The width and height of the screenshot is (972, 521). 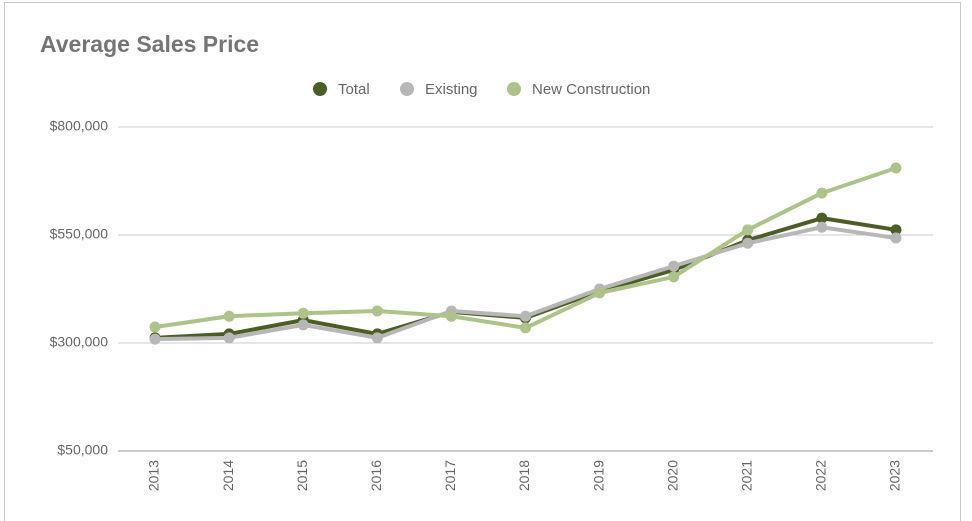 I want to click on legend-label: Existing, so click(x=451, y=89).